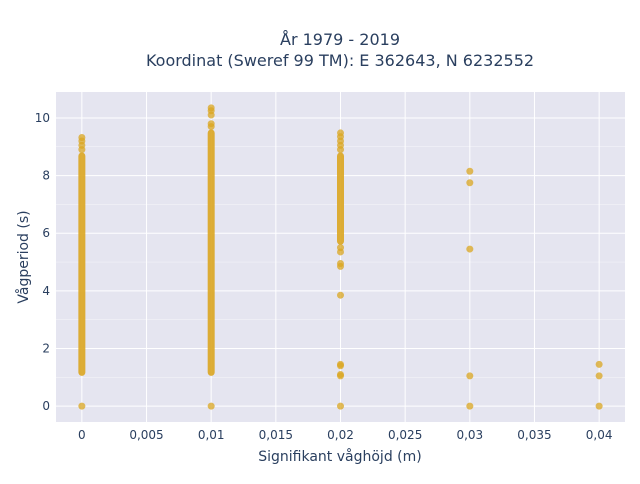  Describe the element at coordinates (340, 435) in the screenshot. I see `x-tick-label: 0,02` at that location.